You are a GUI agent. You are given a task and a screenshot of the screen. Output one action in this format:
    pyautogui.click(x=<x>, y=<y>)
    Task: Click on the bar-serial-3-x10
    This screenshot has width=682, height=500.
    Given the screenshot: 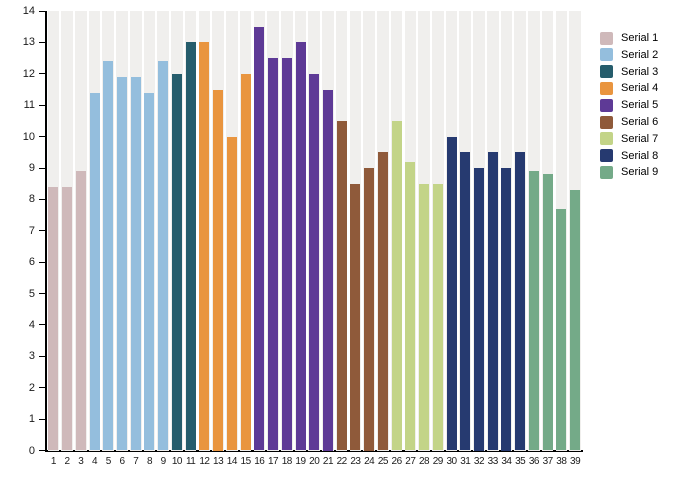 What is the action you would take?
    pyautogui.click(x=176, y=262)
    